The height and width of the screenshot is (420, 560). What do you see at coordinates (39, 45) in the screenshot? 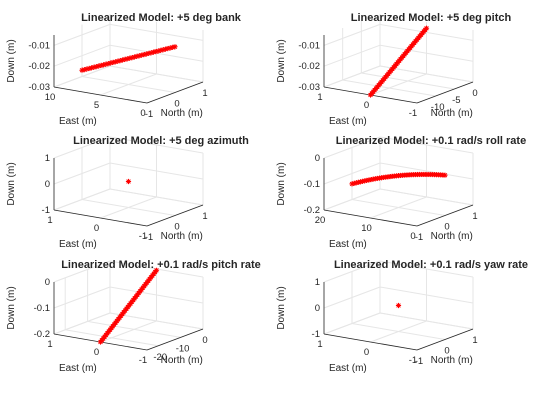
I see `down-tick-label: -0.01` at bounding box center [39, 45].